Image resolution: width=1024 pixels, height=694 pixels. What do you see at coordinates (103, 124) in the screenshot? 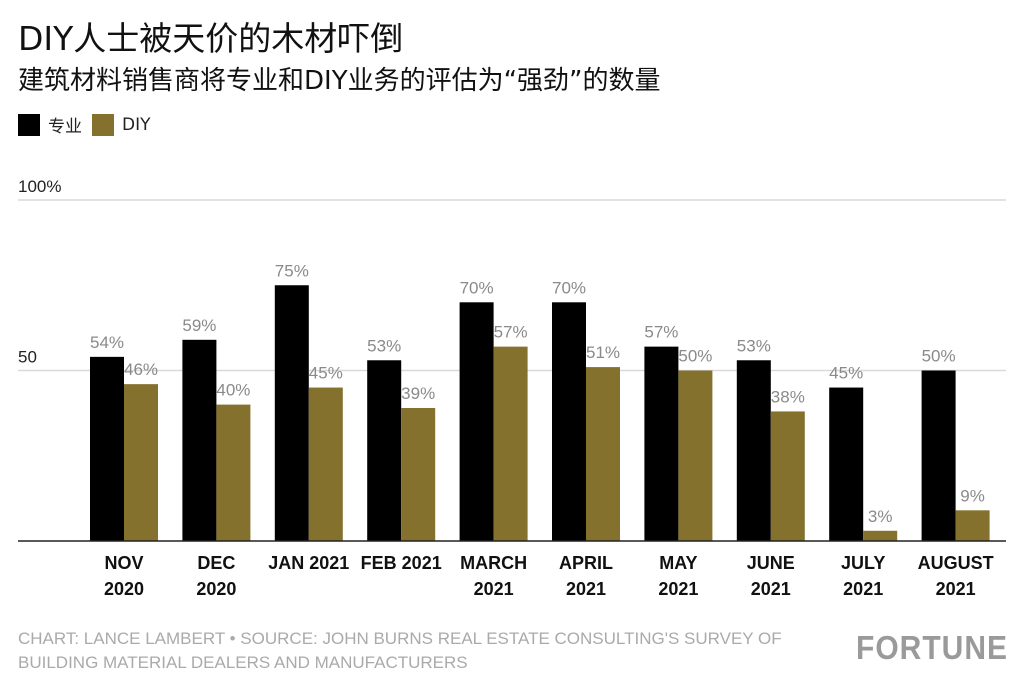
I see `legend-swatch-diy` at bounding box center [103, 124].